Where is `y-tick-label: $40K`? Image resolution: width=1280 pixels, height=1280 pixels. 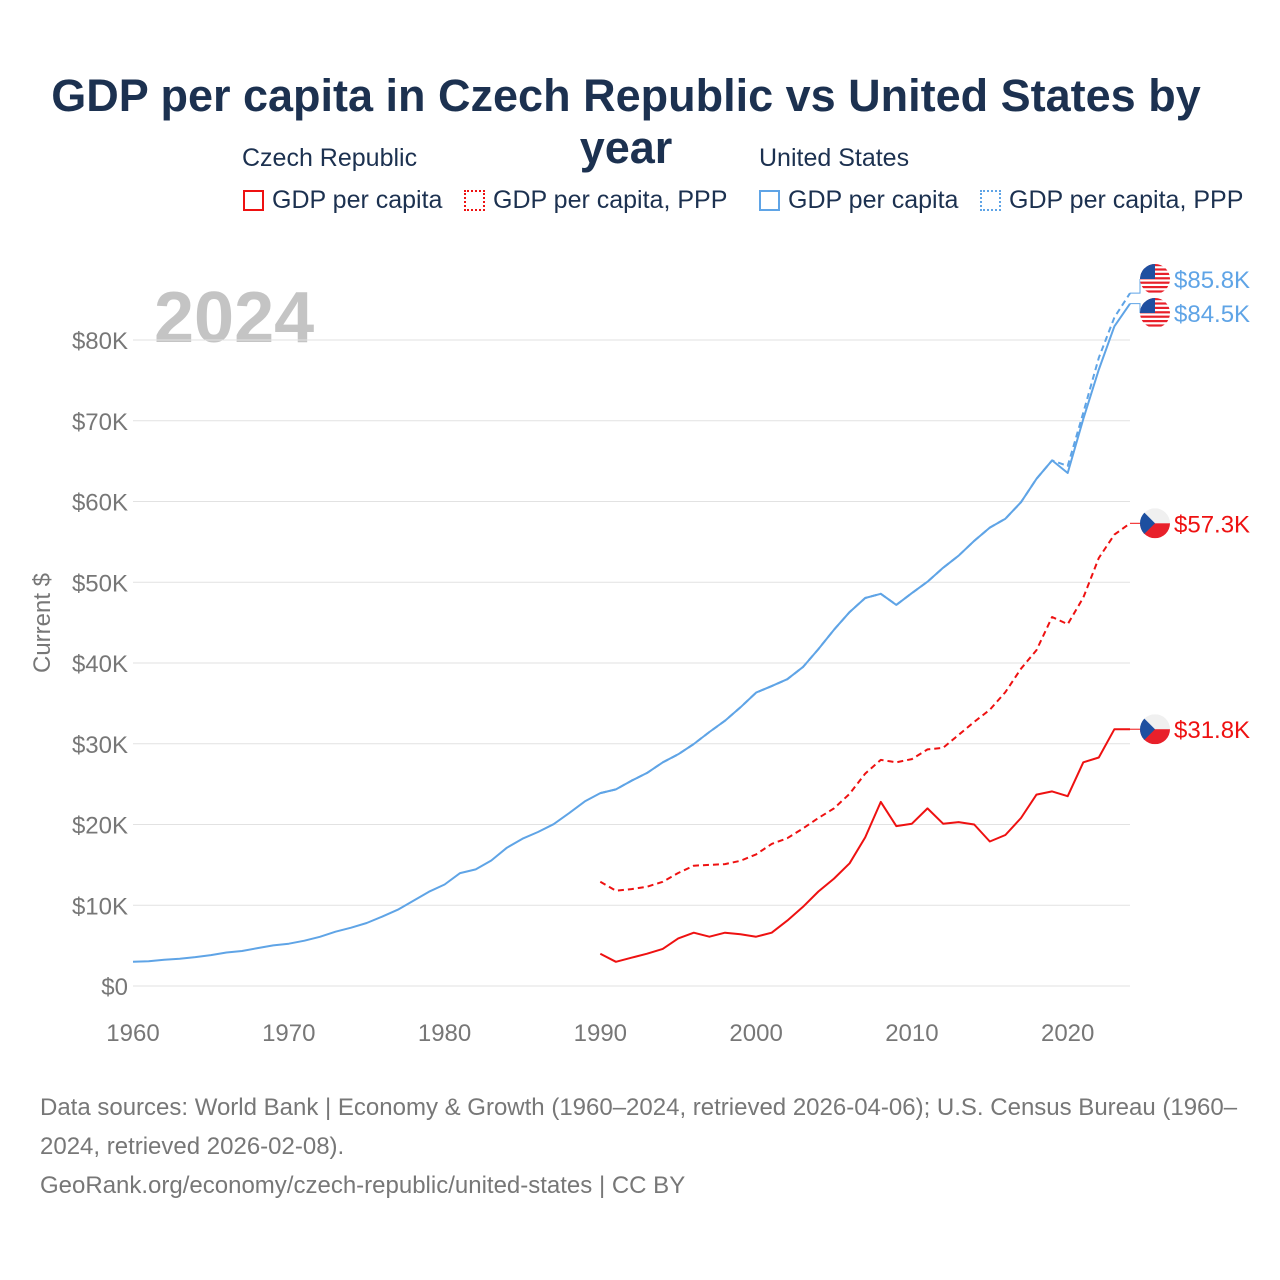
y-tick-label: $40K is located at coordinates (100, 664).